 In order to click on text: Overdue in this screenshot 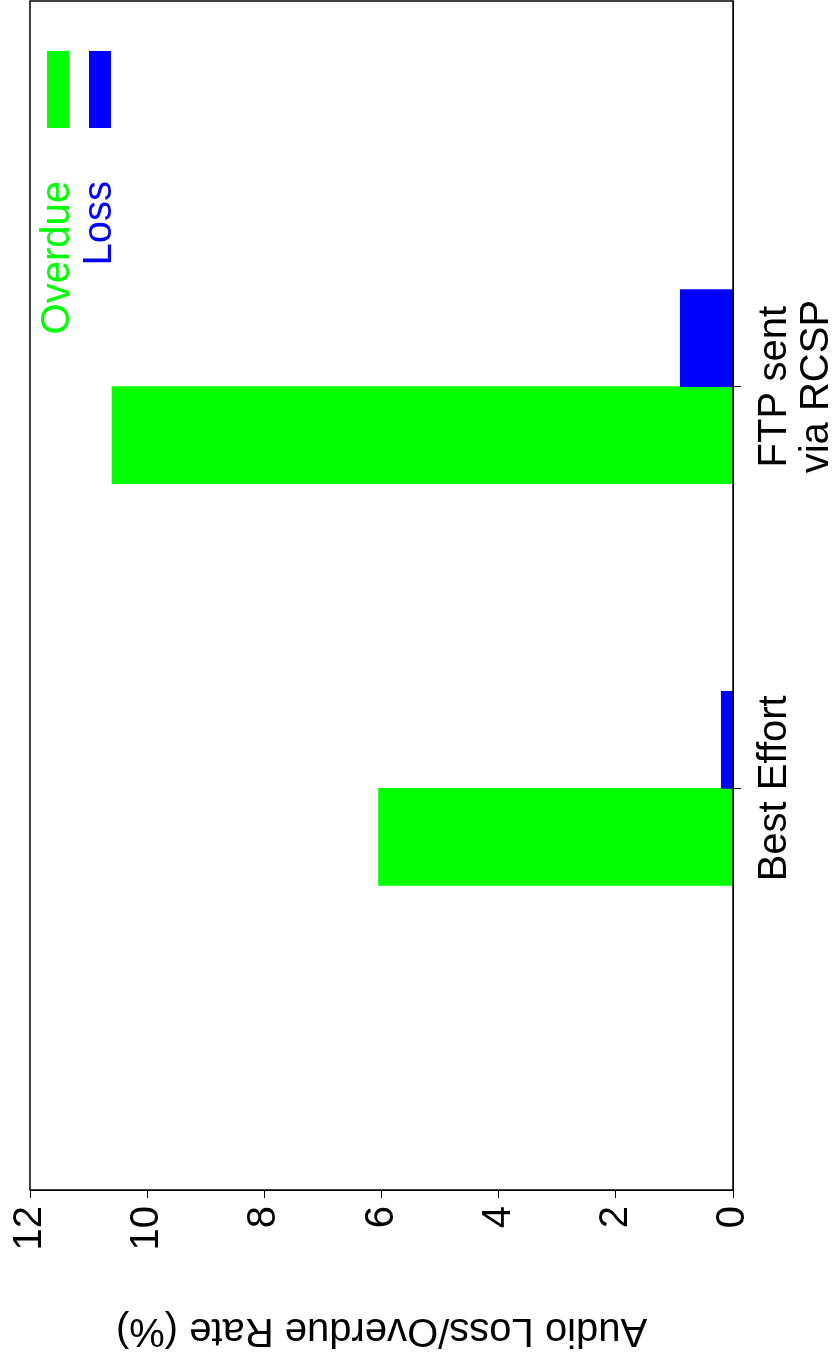, I will do `click(55, 258)`.